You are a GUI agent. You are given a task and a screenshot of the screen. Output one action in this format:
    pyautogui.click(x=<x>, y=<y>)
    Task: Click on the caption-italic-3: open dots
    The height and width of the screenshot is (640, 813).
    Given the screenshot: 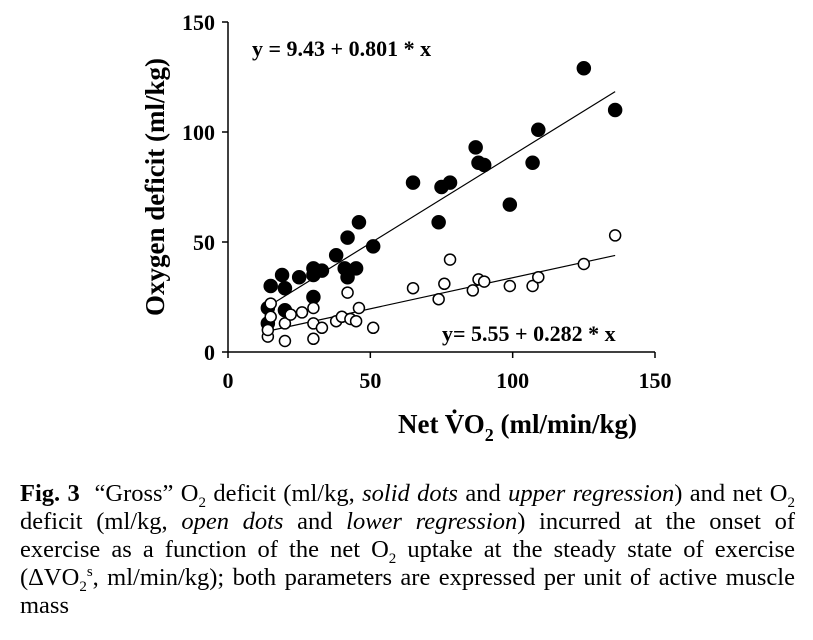 What is the action you would take?
    pyautogui.click(x=232, y=521)
    